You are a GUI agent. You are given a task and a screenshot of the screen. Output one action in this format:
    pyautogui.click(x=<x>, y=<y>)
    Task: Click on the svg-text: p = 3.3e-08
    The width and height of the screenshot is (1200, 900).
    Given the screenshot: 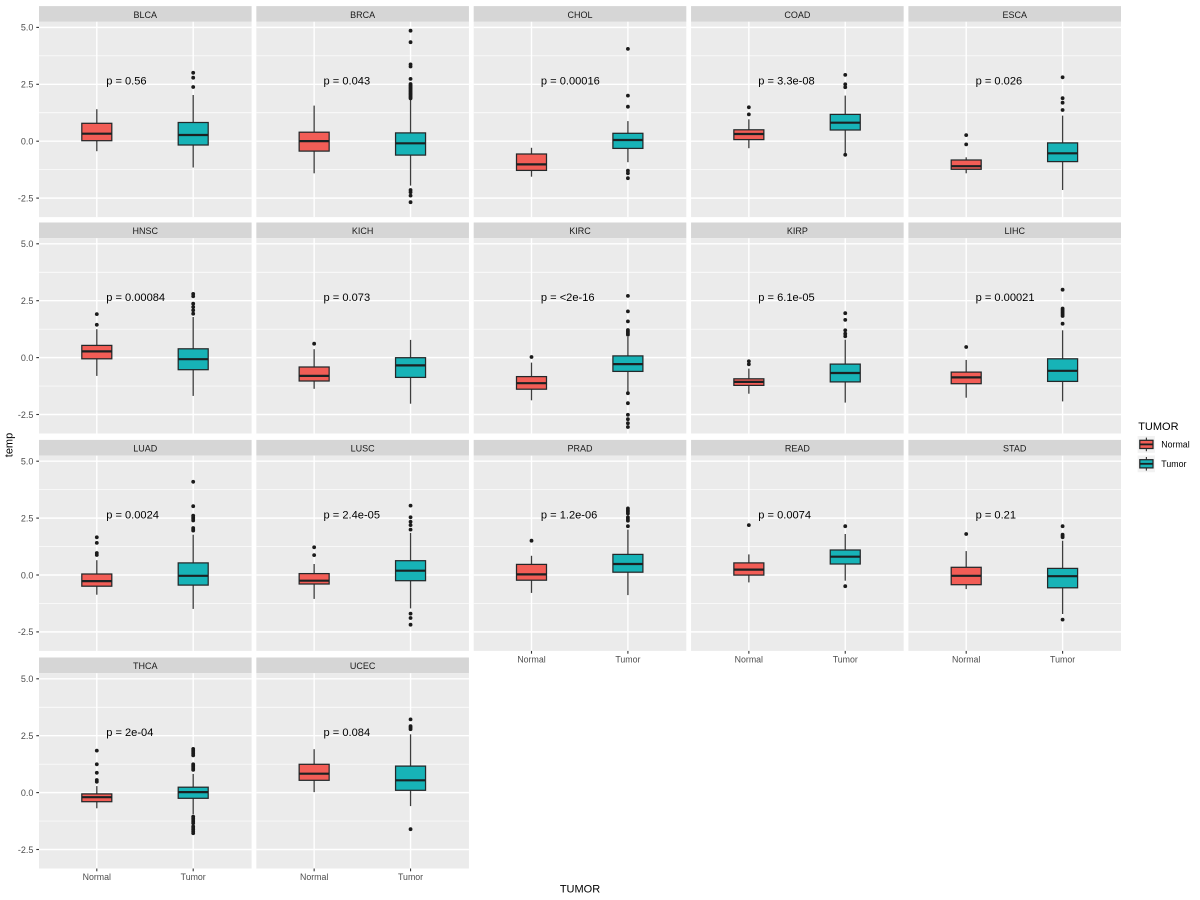 What is the action you would take?
    pyautogui.click(x=786, y=82)
    